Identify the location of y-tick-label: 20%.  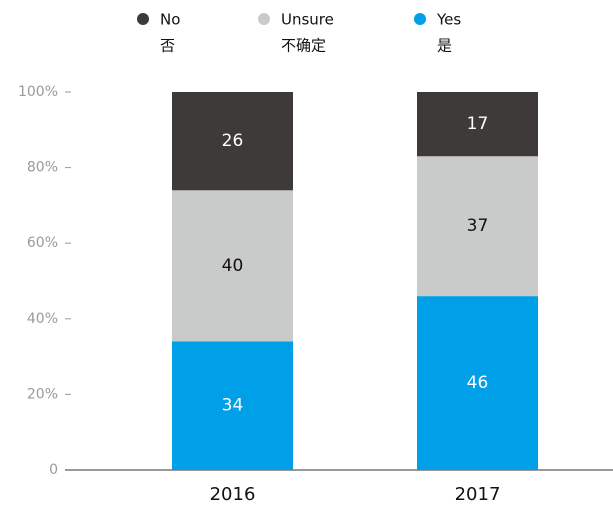
(42, 394).